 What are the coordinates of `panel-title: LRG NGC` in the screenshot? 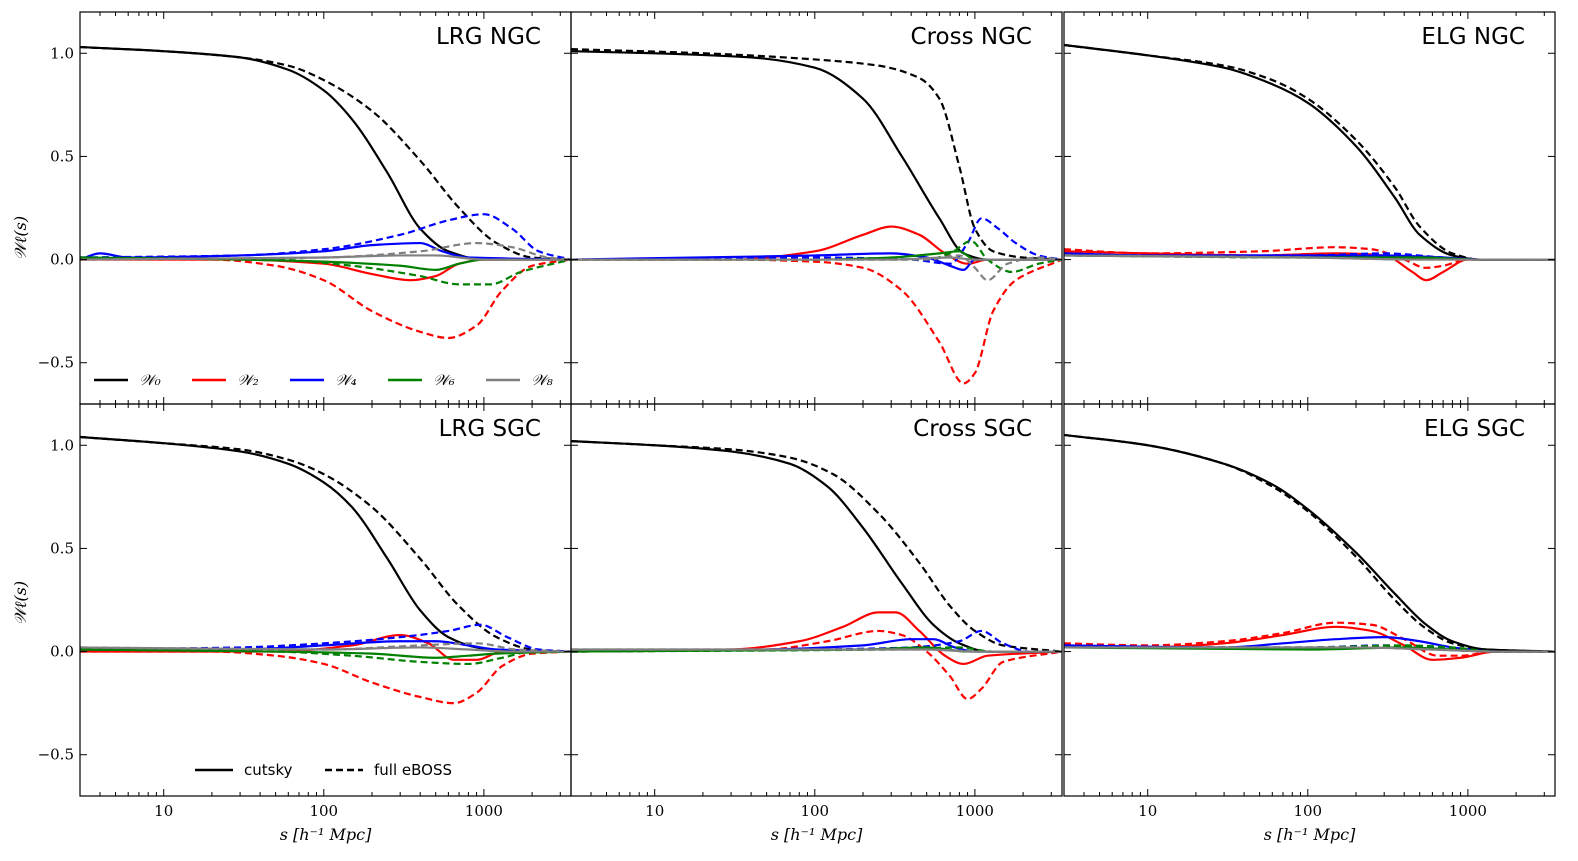 It's located at (488, 37).